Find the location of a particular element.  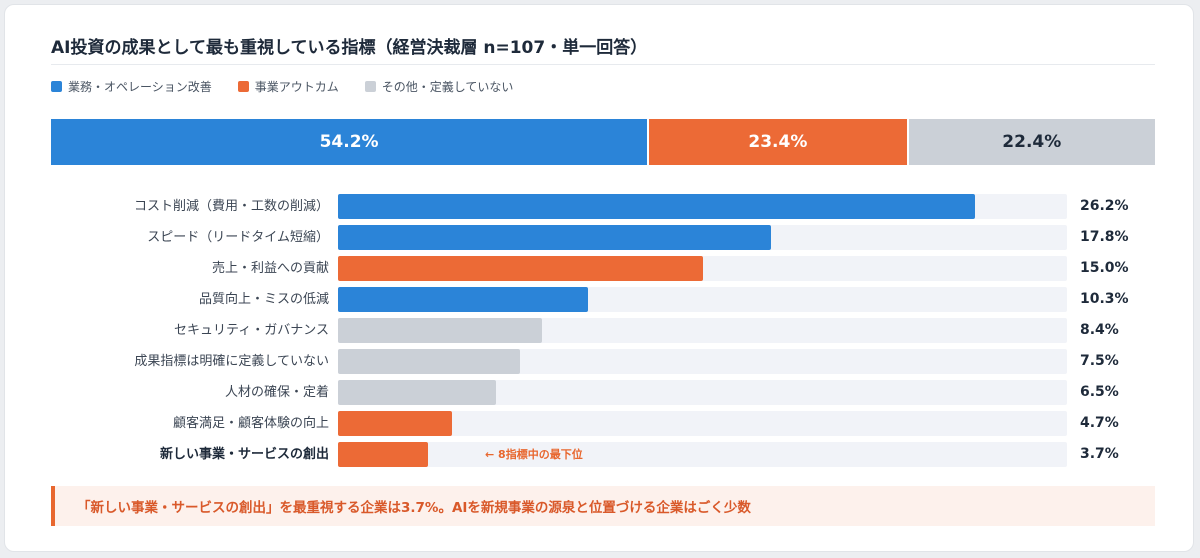

bar-row: 人材の確保・定着 6.5% is located at coordinates (600, 392).